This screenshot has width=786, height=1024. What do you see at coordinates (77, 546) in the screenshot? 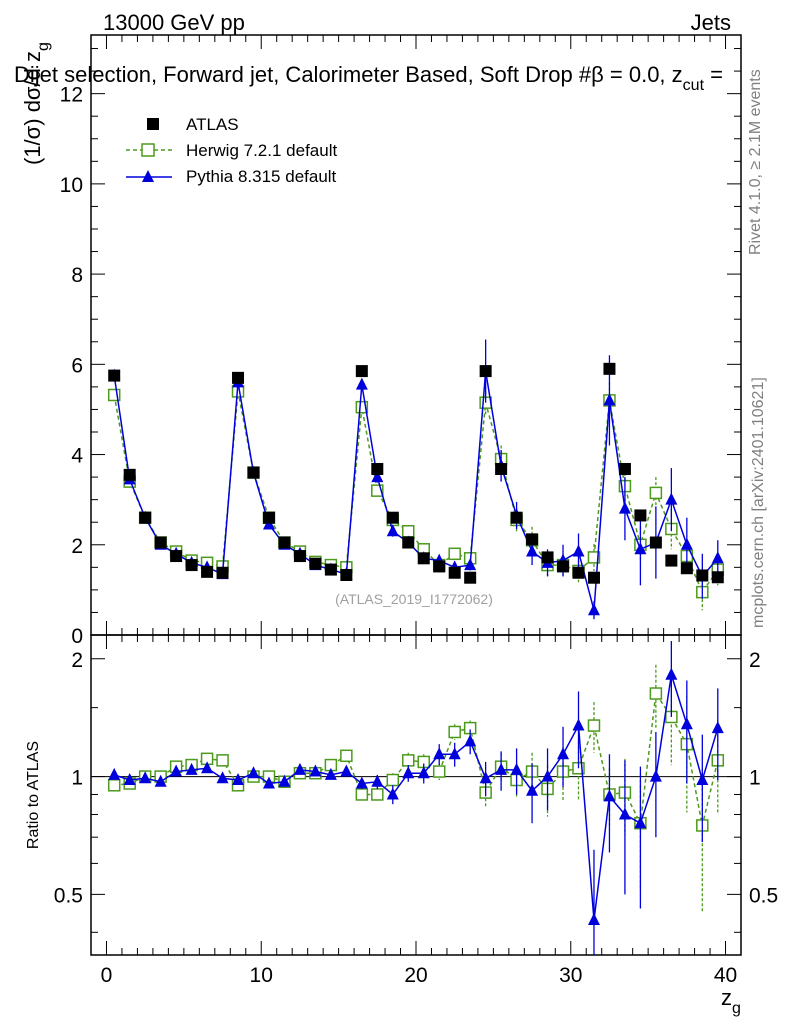
I see `main-y-tick-label: 2` at bounding box center [77, 546].